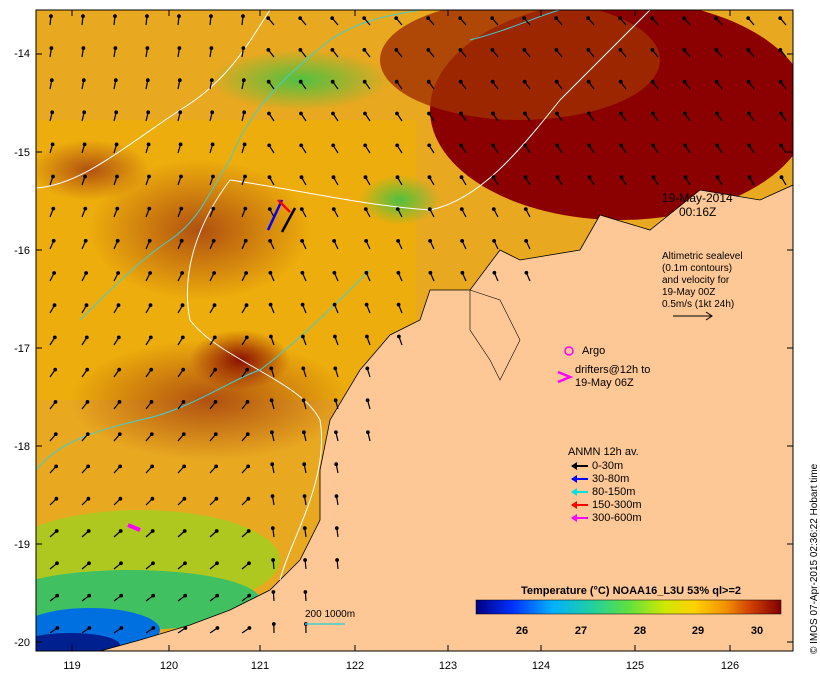 This screenshot has width=820, height=680. What do you see at coordinates (22, 54) in the screenshot?
I see `lat-tick: -14` at bounding box center [22, 54].